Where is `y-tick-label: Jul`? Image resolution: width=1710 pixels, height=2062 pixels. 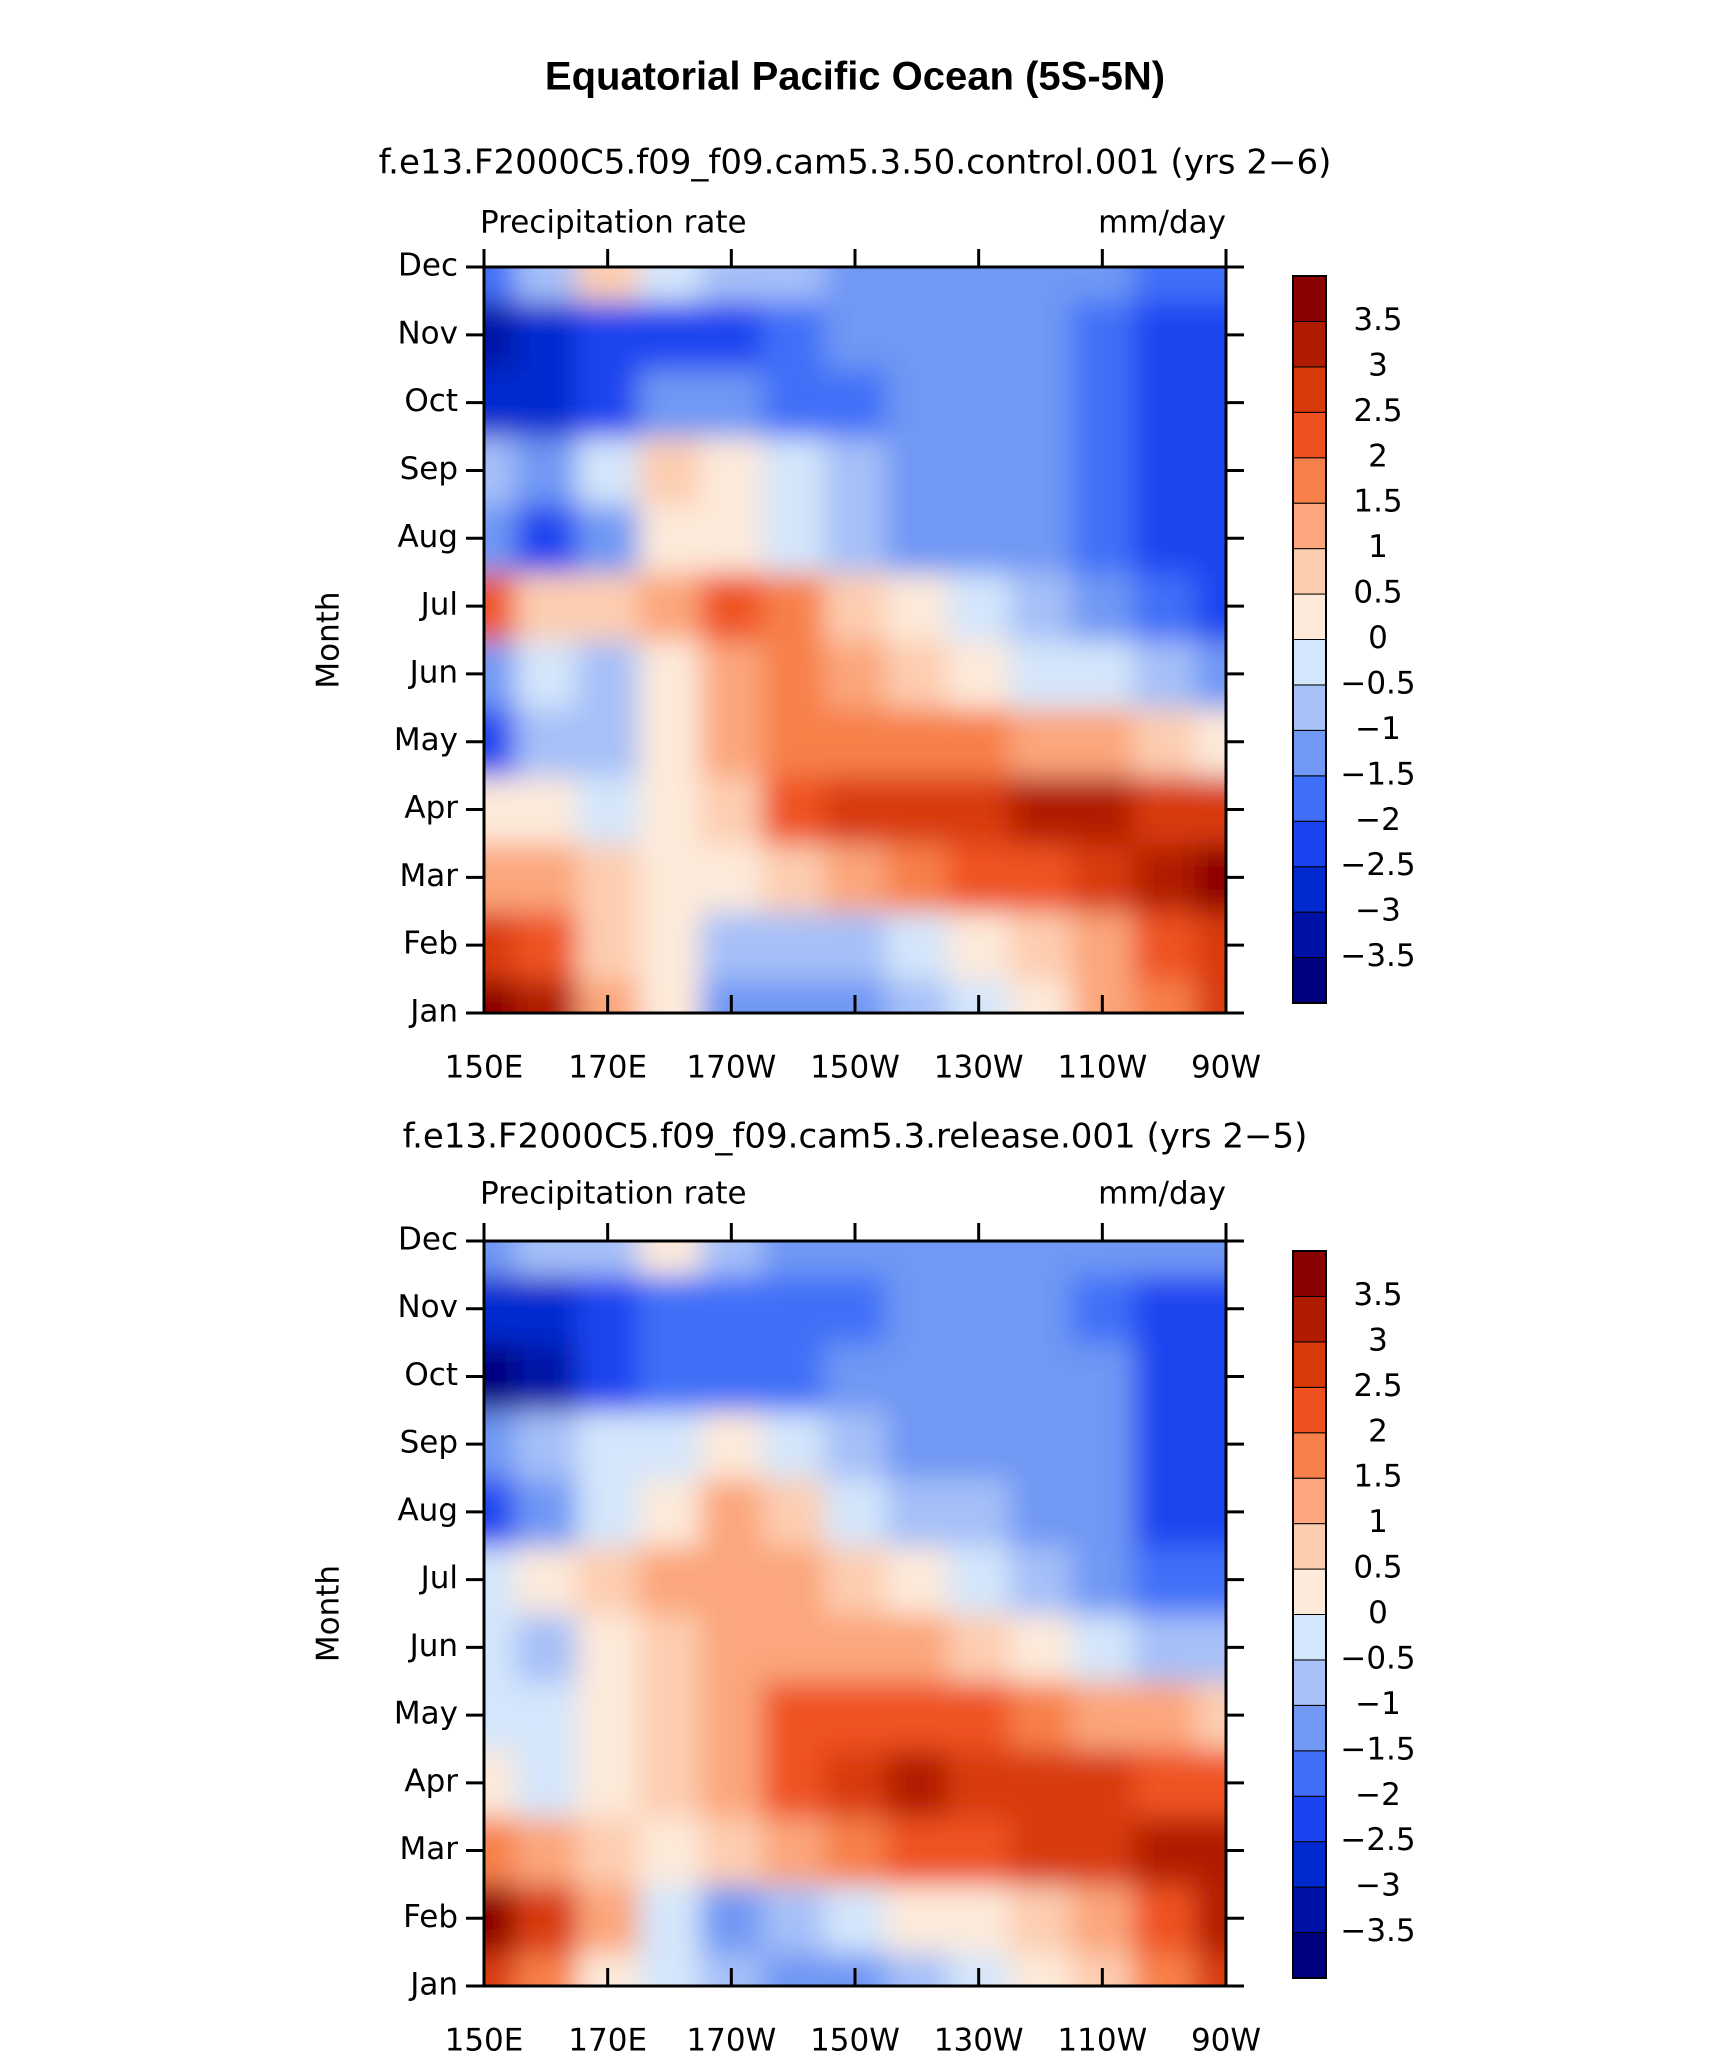 y-tick-label: Jul is located at coordinates (438, 1578).